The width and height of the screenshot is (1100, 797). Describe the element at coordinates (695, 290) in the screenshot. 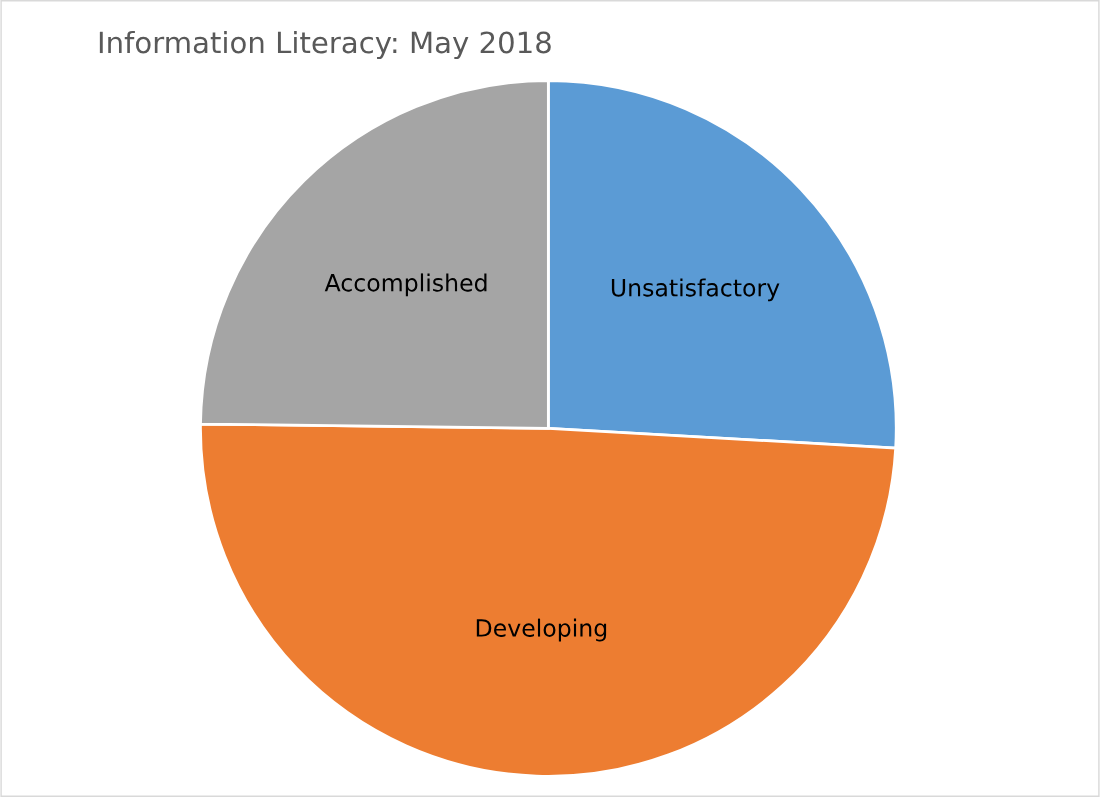

I see `slice-label: Unsatisfactory` at that location.